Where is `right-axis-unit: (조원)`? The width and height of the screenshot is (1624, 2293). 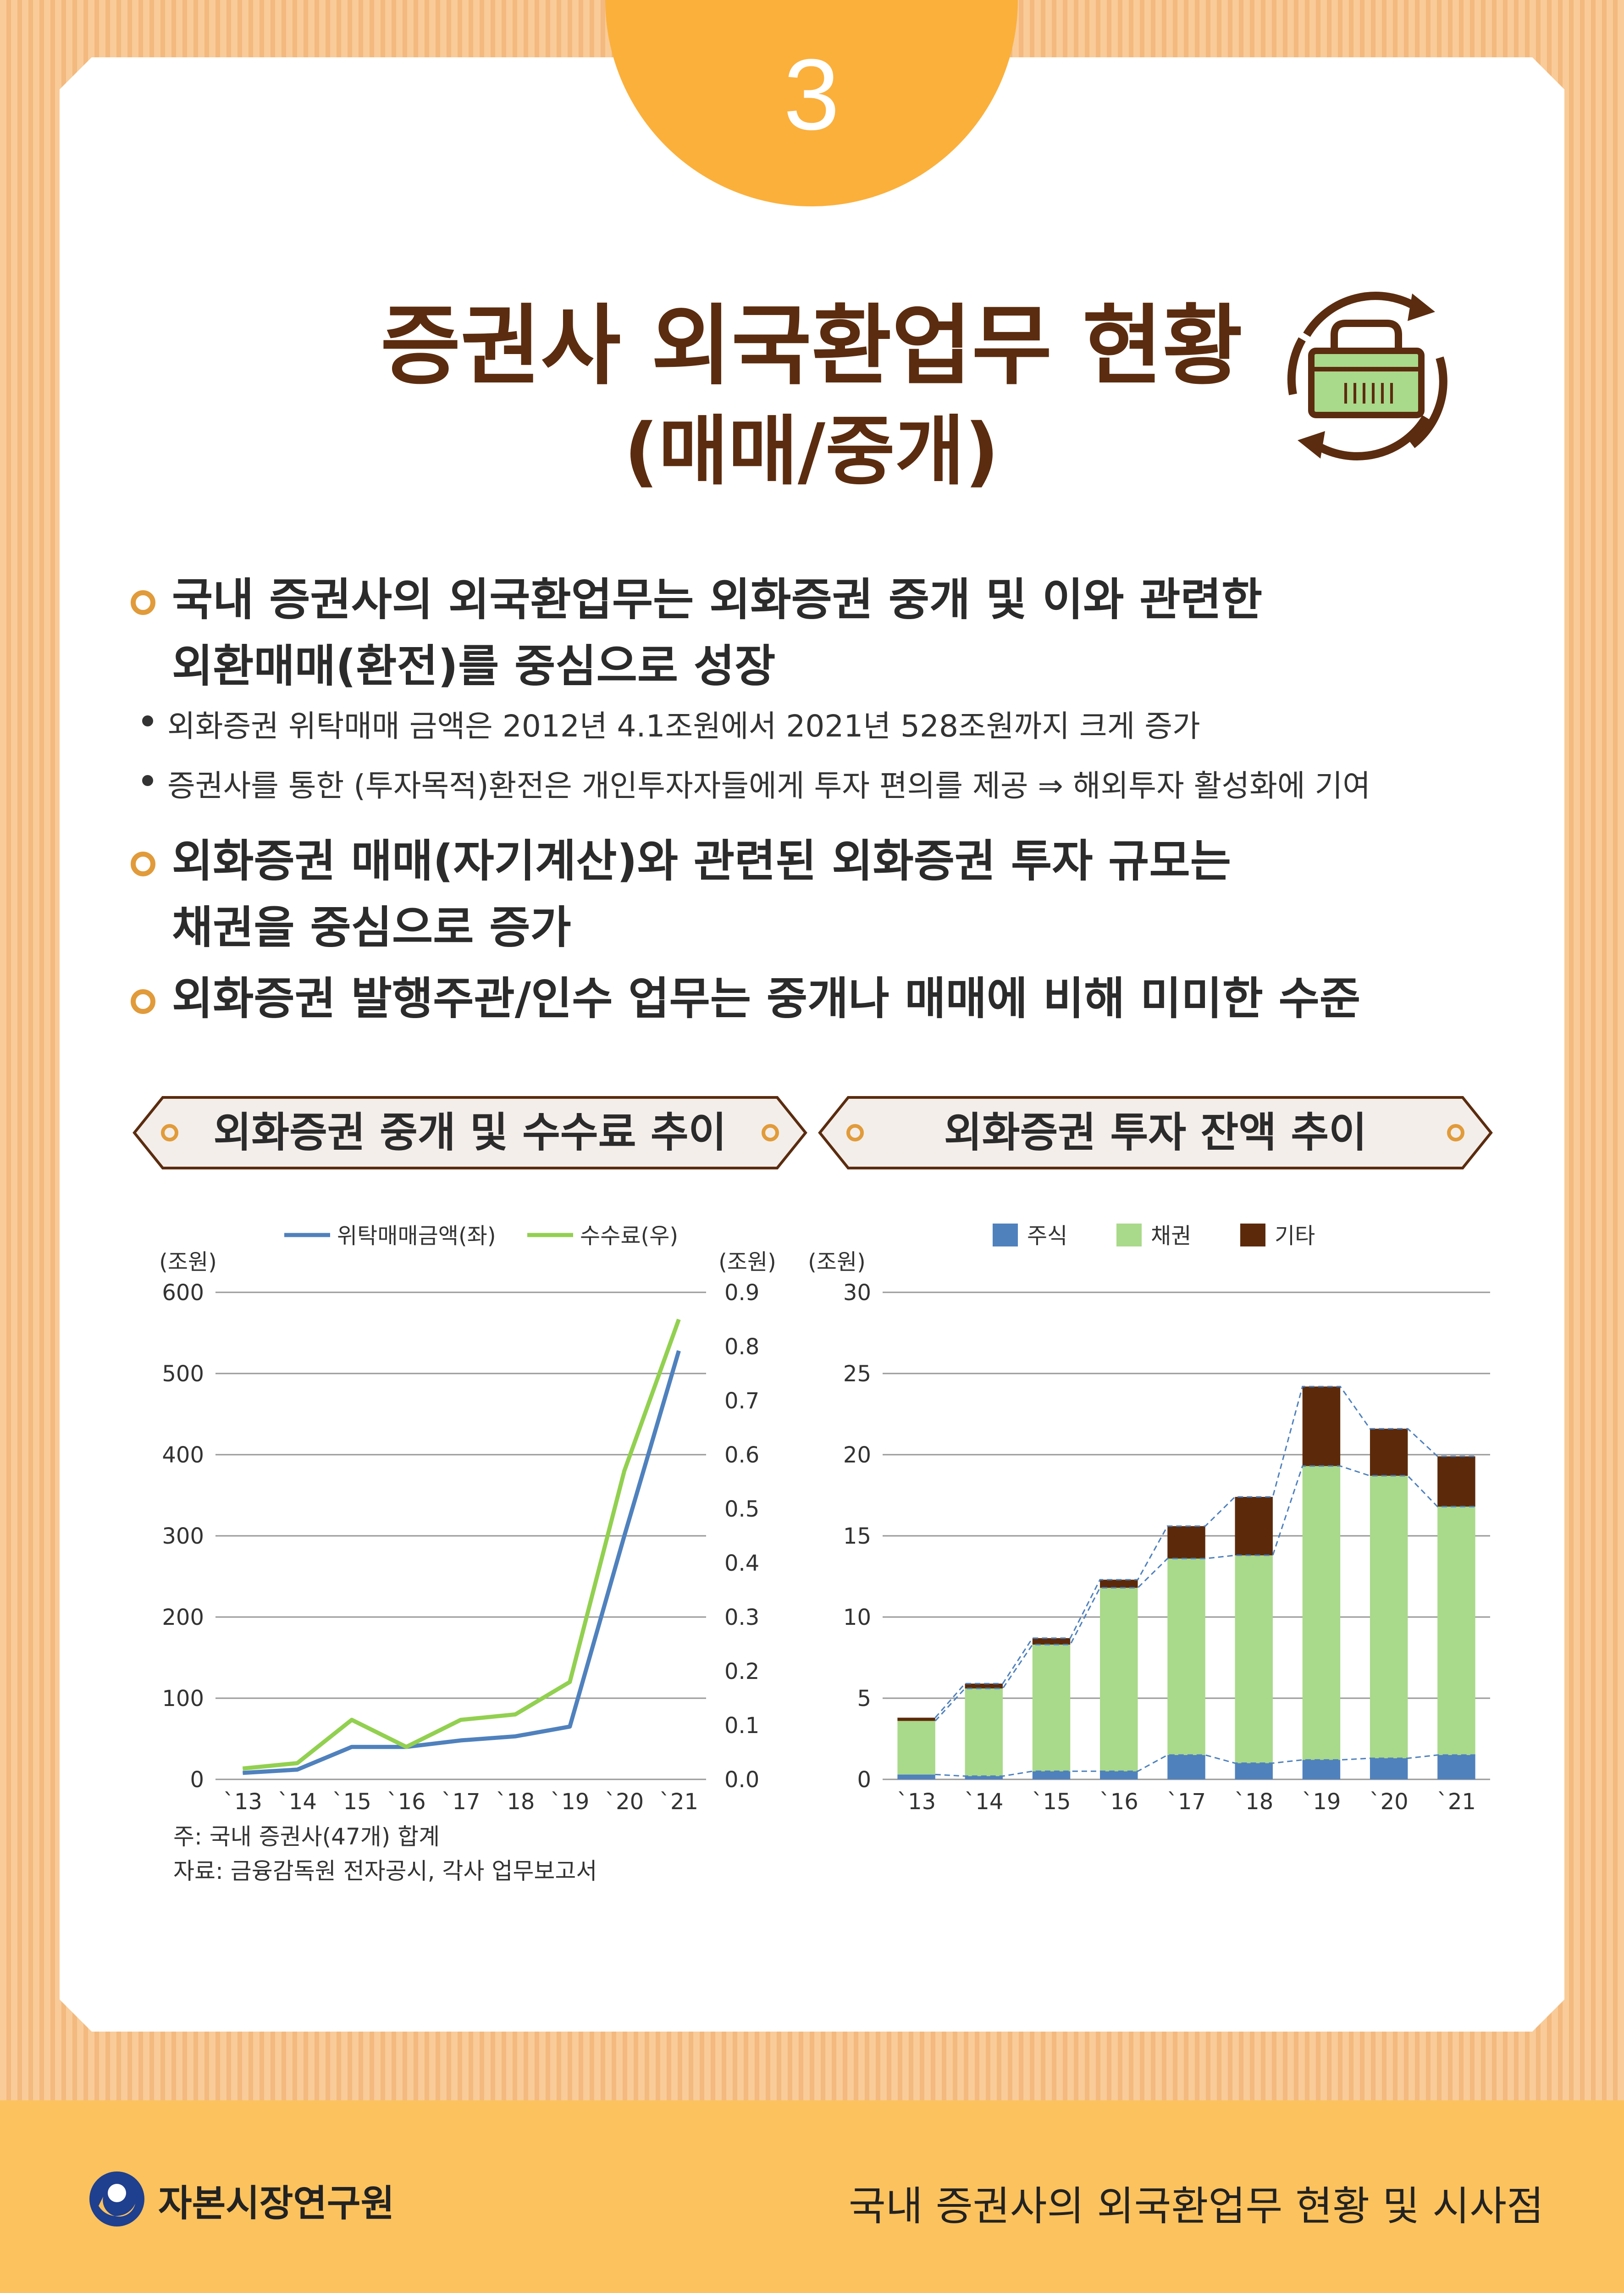
right-axis-unit: (조원) is located at coordinates (747, 1262).